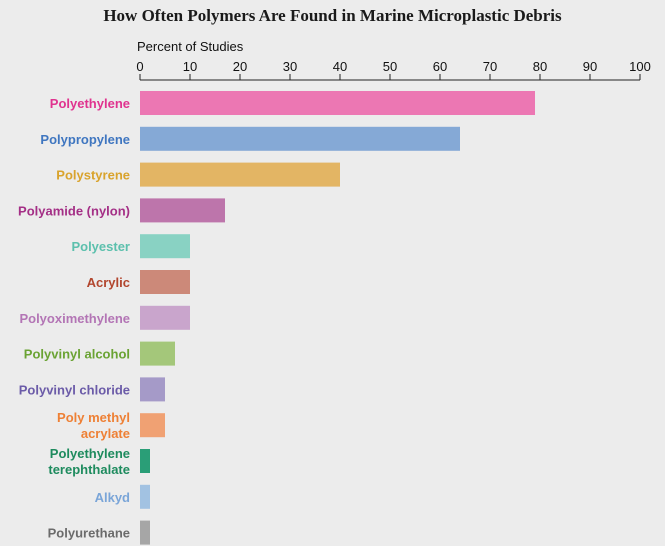 The image size is (665, 546). I want to click on category-label: Polyvinyl chloride, so click(74, 389).